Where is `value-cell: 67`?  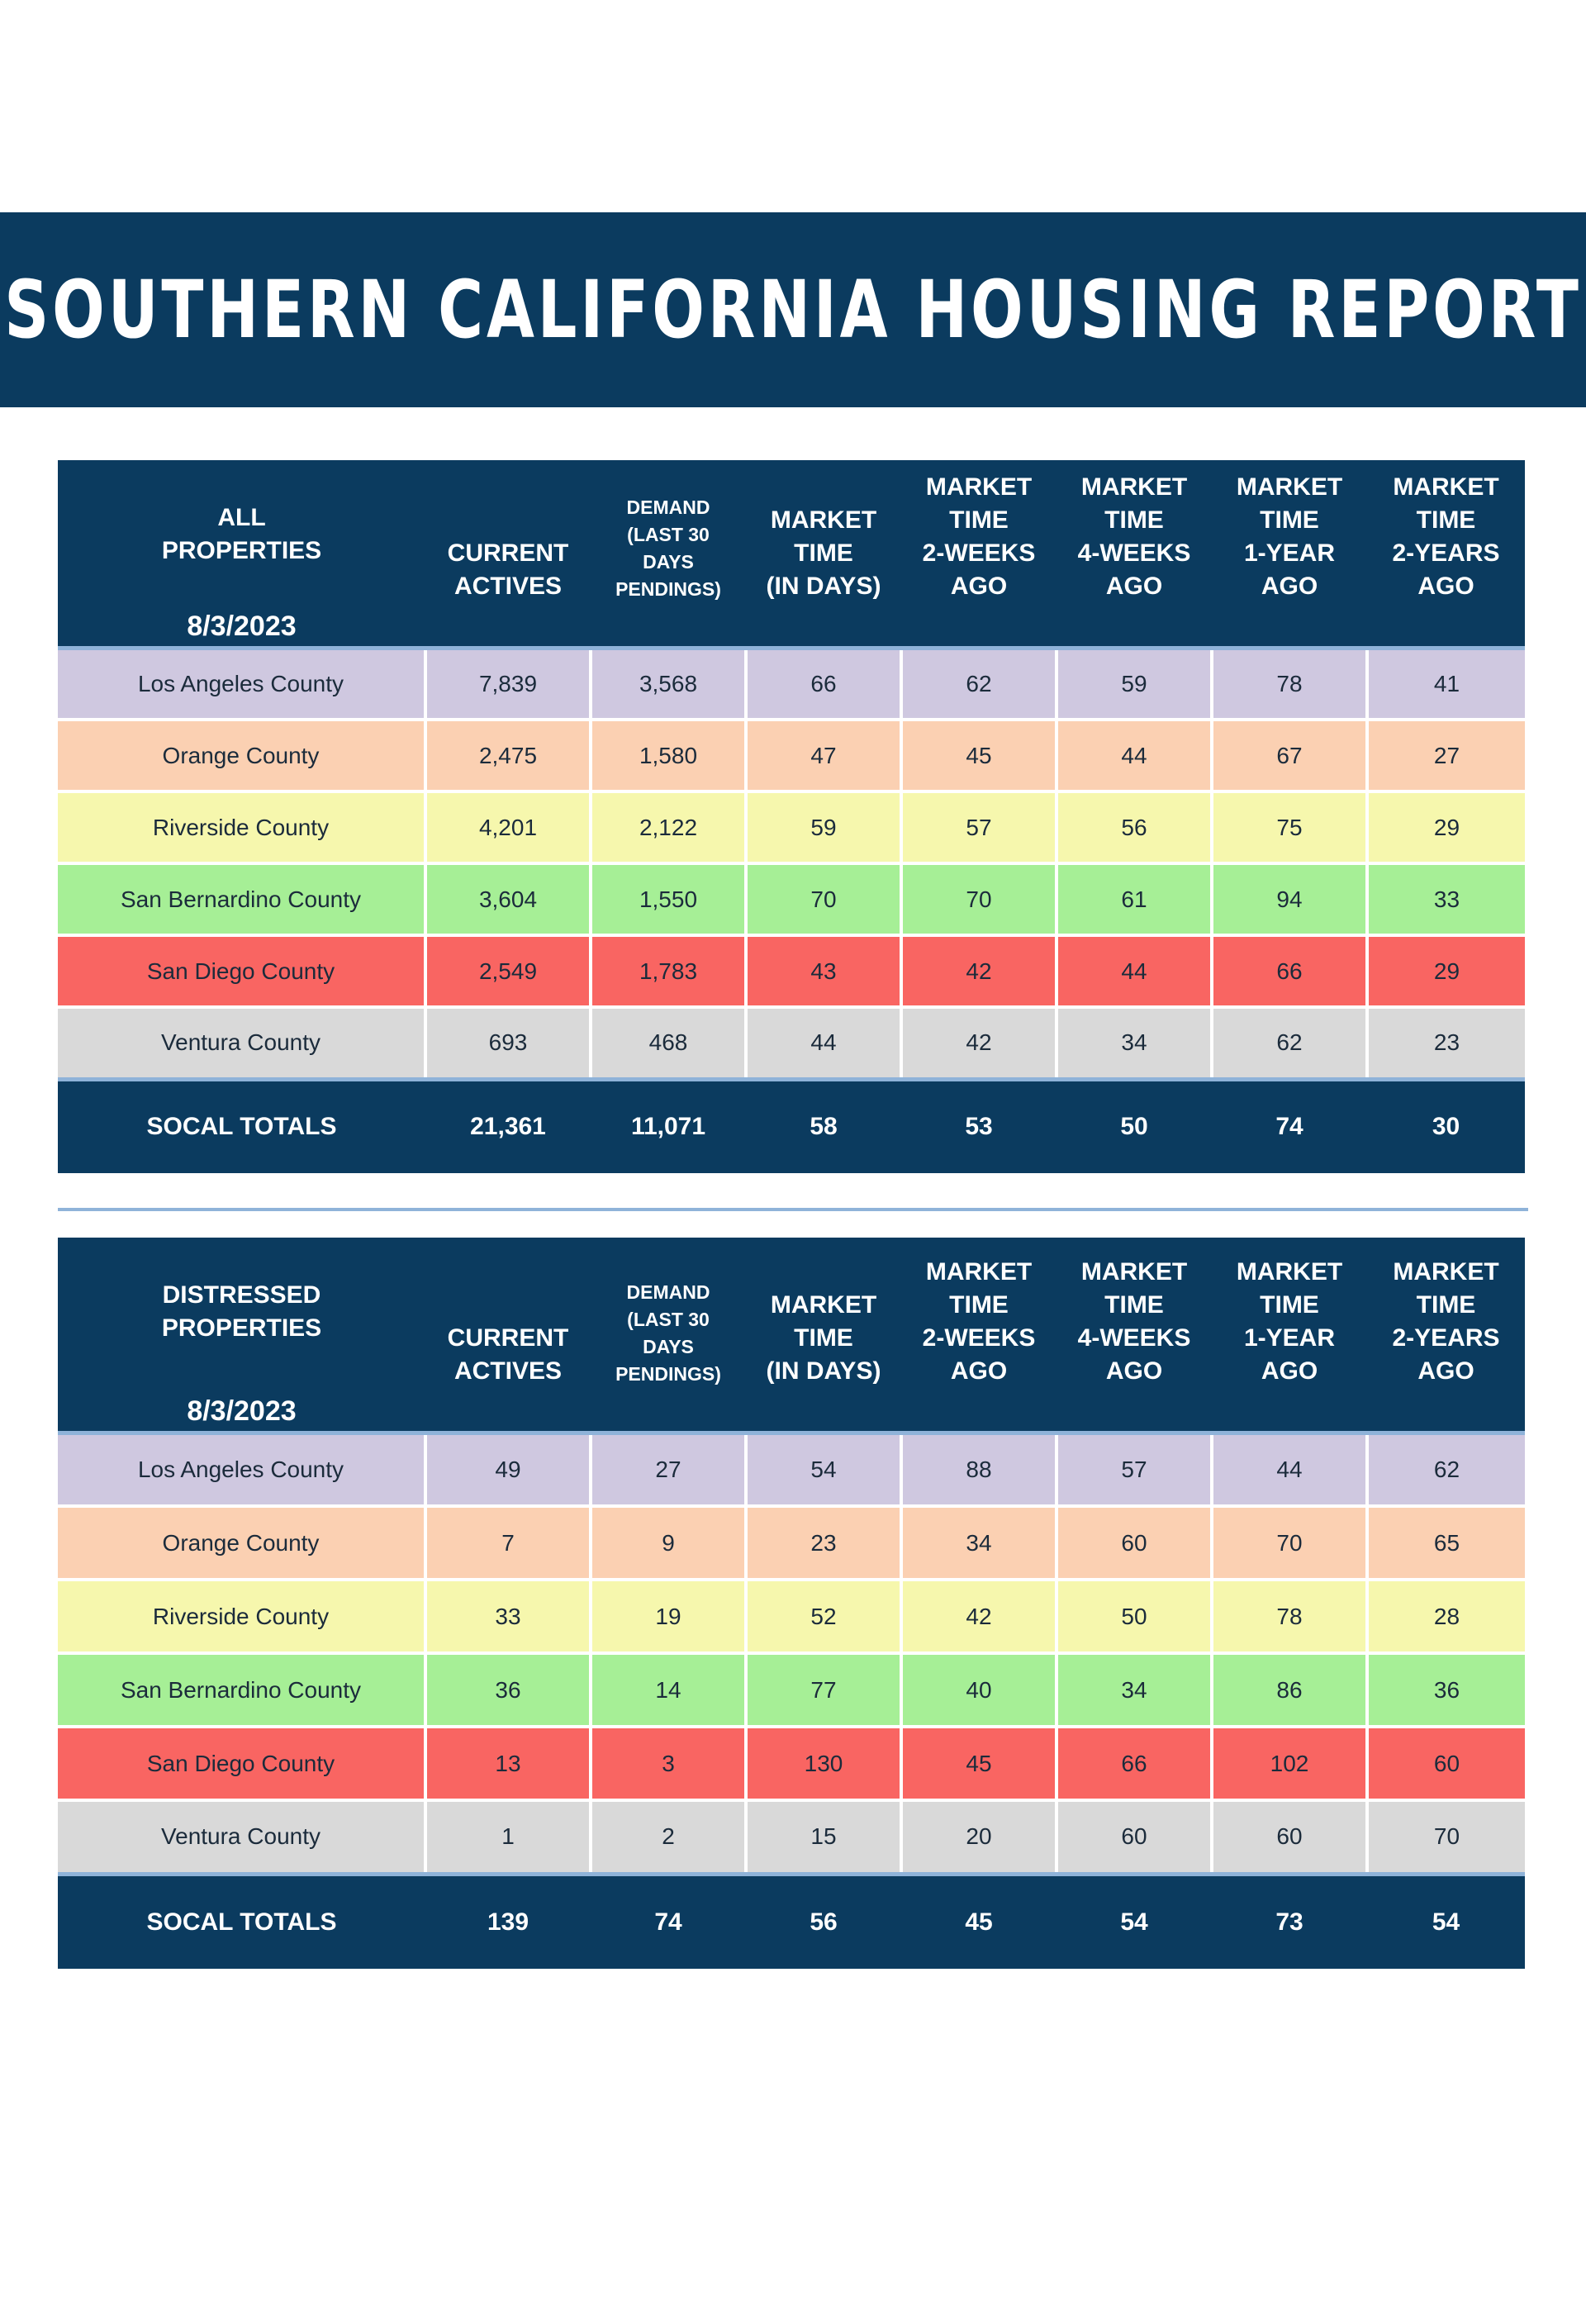 value-cell: 67 is located at coordinates (1288, 754).